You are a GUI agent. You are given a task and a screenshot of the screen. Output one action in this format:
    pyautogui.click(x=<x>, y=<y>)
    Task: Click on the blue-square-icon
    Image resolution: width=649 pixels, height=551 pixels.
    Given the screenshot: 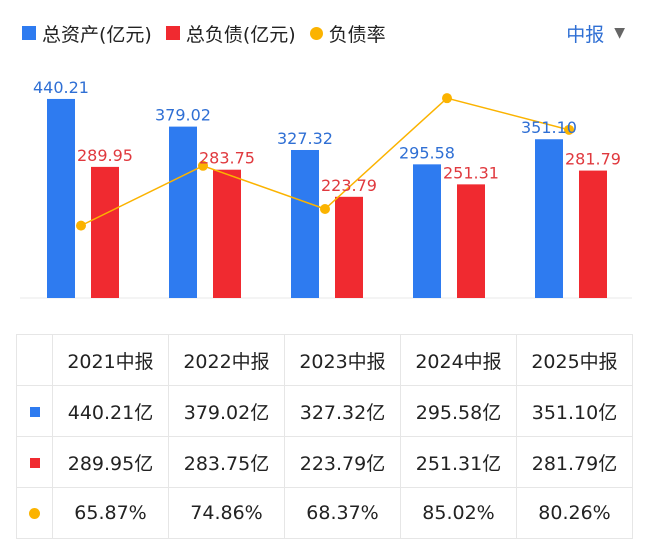 What is the action you would take?
    pyautogui.click(x=34, y=412)
    